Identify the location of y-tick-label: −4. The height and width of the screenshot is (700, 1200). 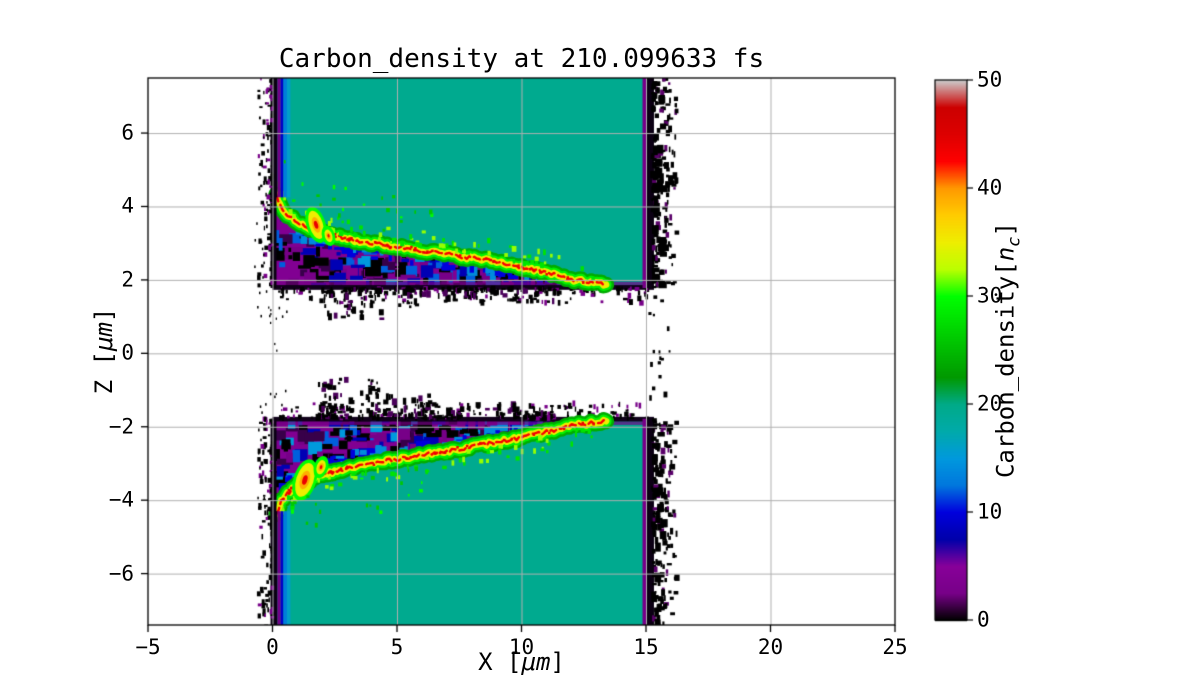
(121, 499).